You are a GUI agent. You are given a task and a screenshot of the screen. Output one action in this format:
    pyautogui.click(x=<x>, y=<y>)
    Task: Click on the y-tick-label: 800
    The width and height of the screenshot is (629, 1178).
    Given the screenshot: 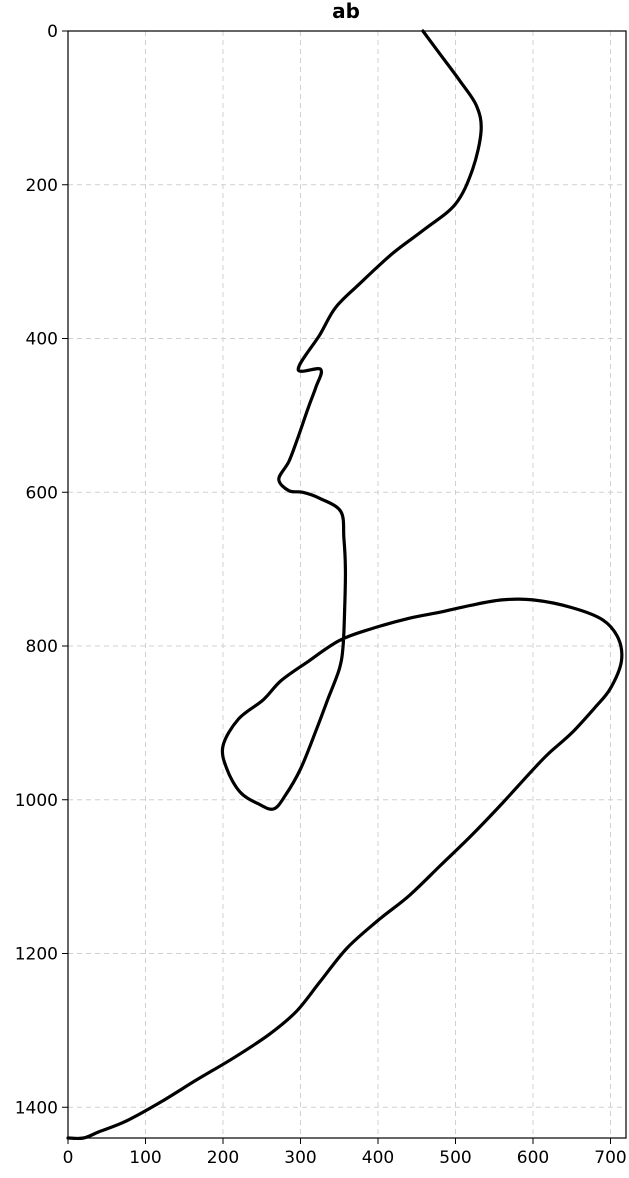 What is the action you would take?
    pyautogui.click(x=42, y=647)
    